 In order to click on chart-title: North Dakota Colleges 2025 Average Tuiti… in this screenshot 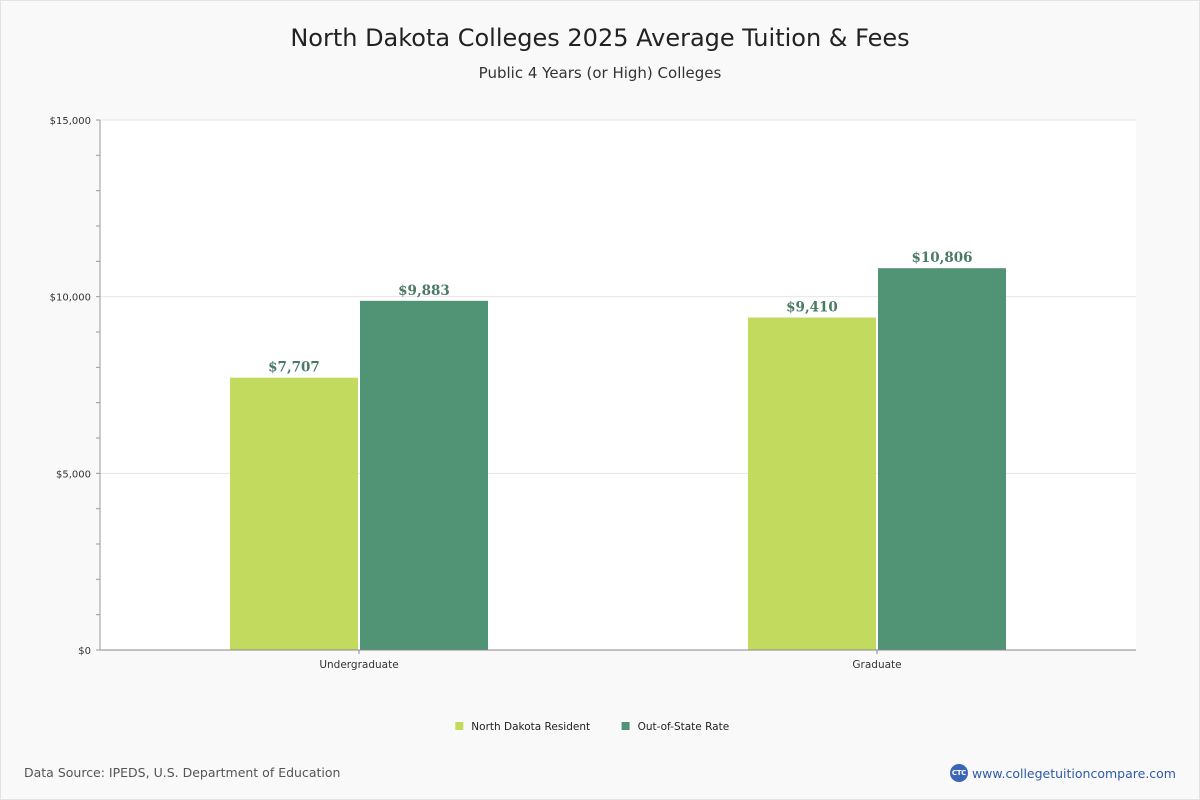, I will do `click(600, 38)`.